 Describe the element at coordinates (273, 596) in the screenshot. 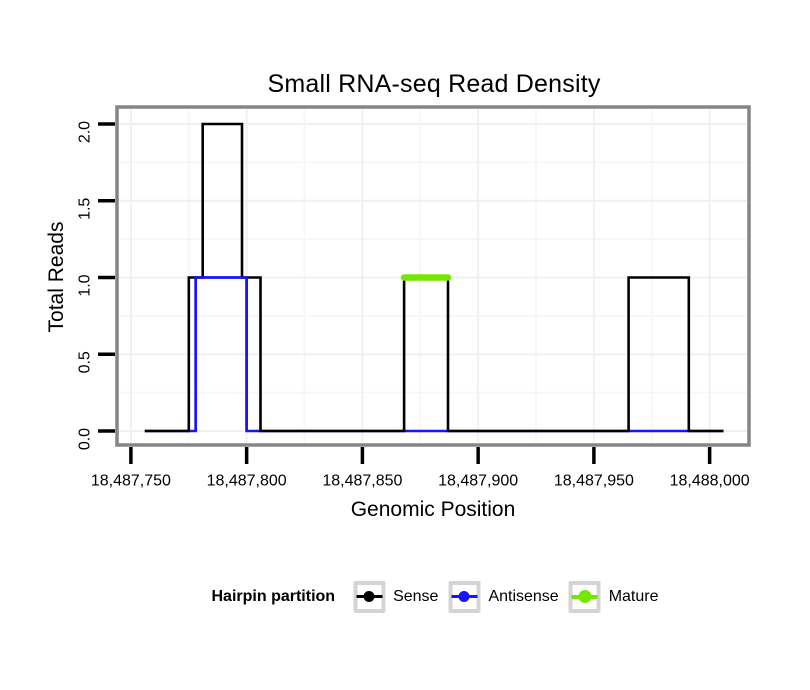

I see `legend-title: Hairpin partition` at that location.